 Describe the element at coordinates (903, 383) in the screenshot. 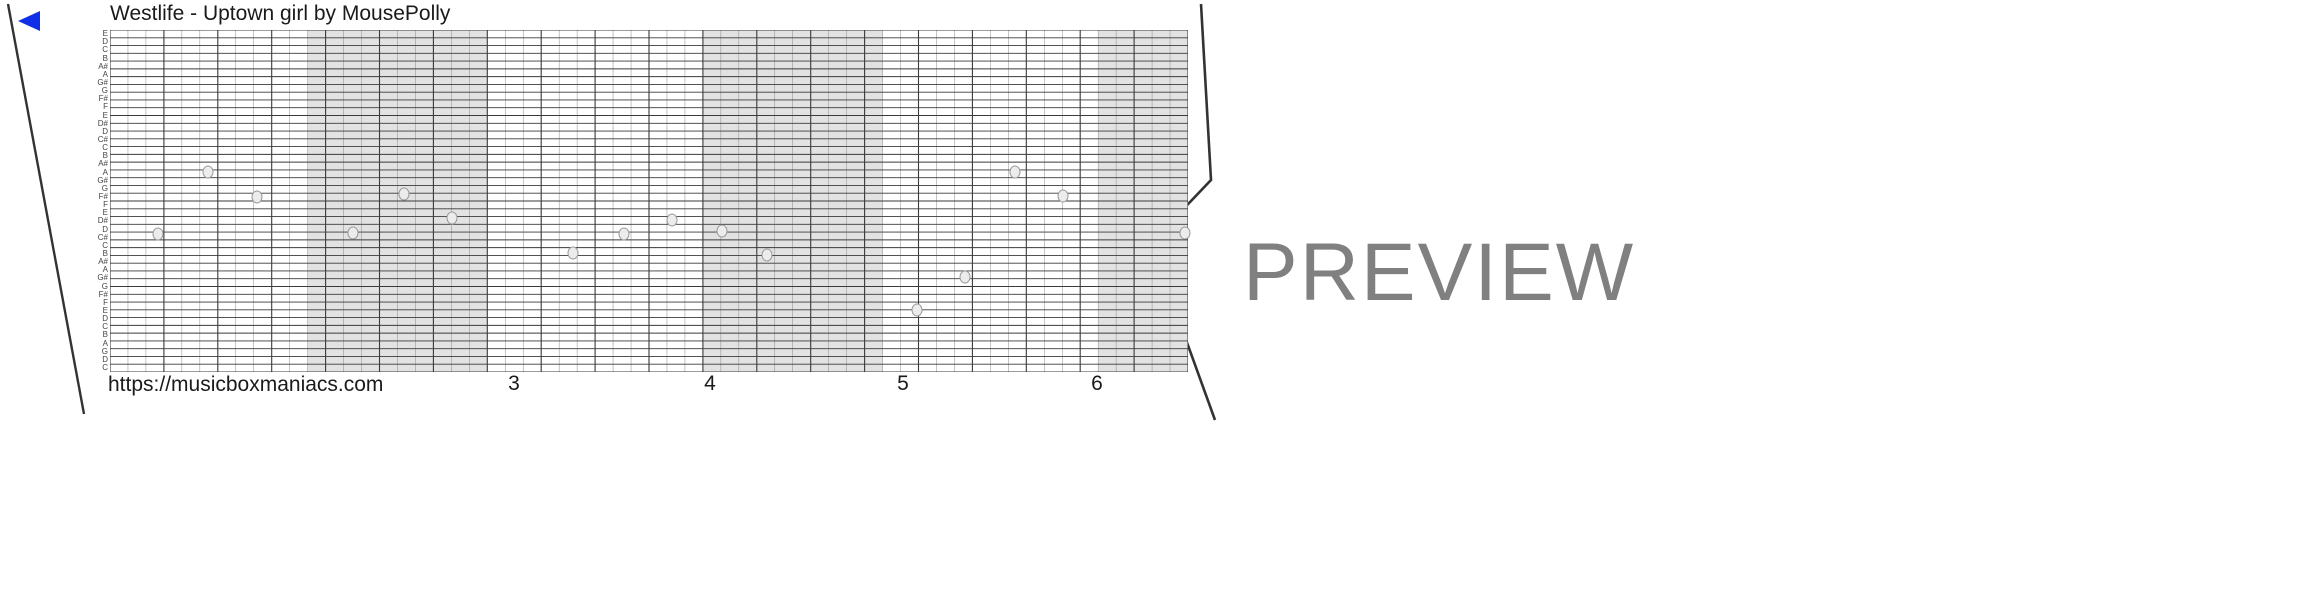

I see `bar-number-5: 5` at that location.